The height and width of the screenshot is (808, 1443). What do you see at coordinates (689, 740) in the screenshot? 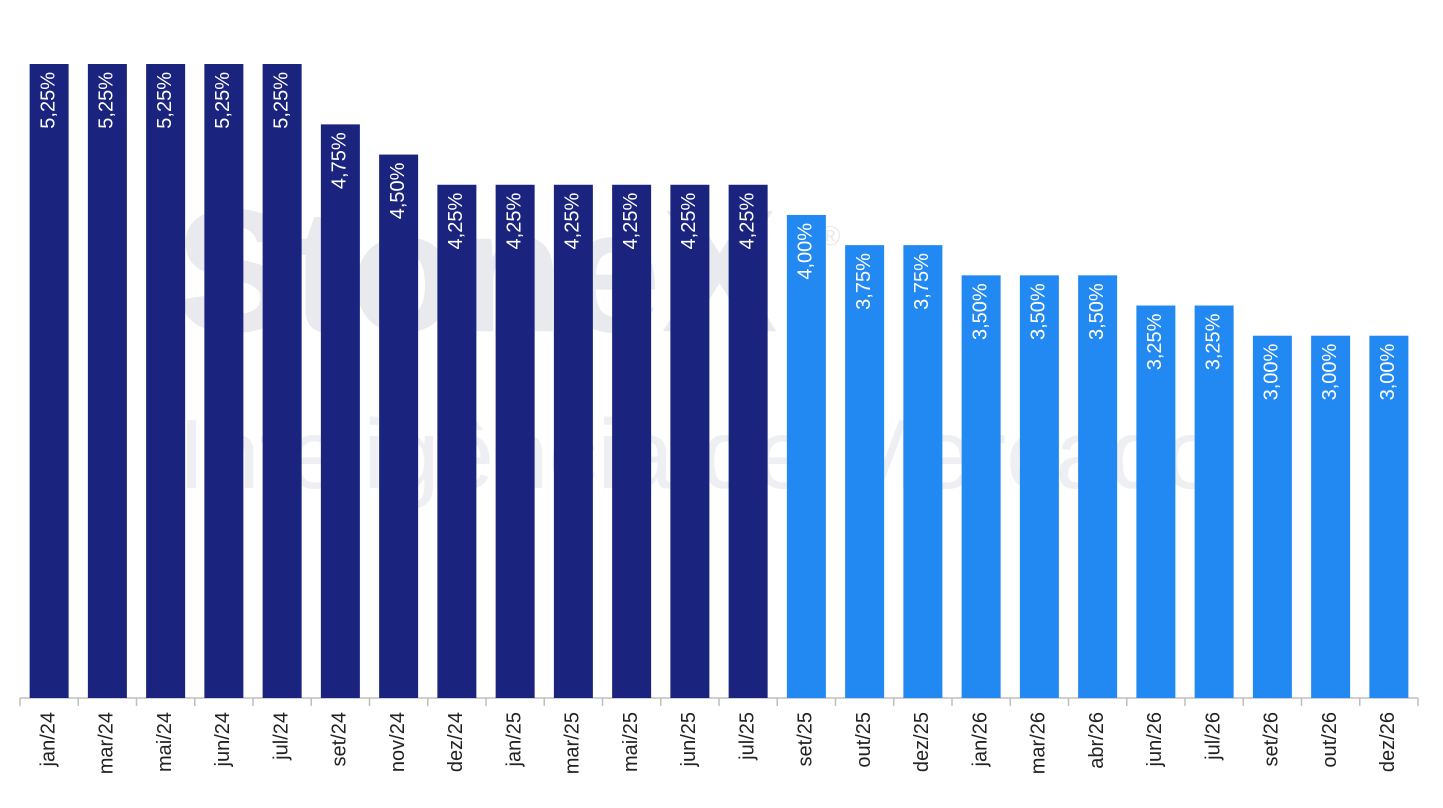
I see `x-tick-label: jun/25` at bounding box center [689, 740].